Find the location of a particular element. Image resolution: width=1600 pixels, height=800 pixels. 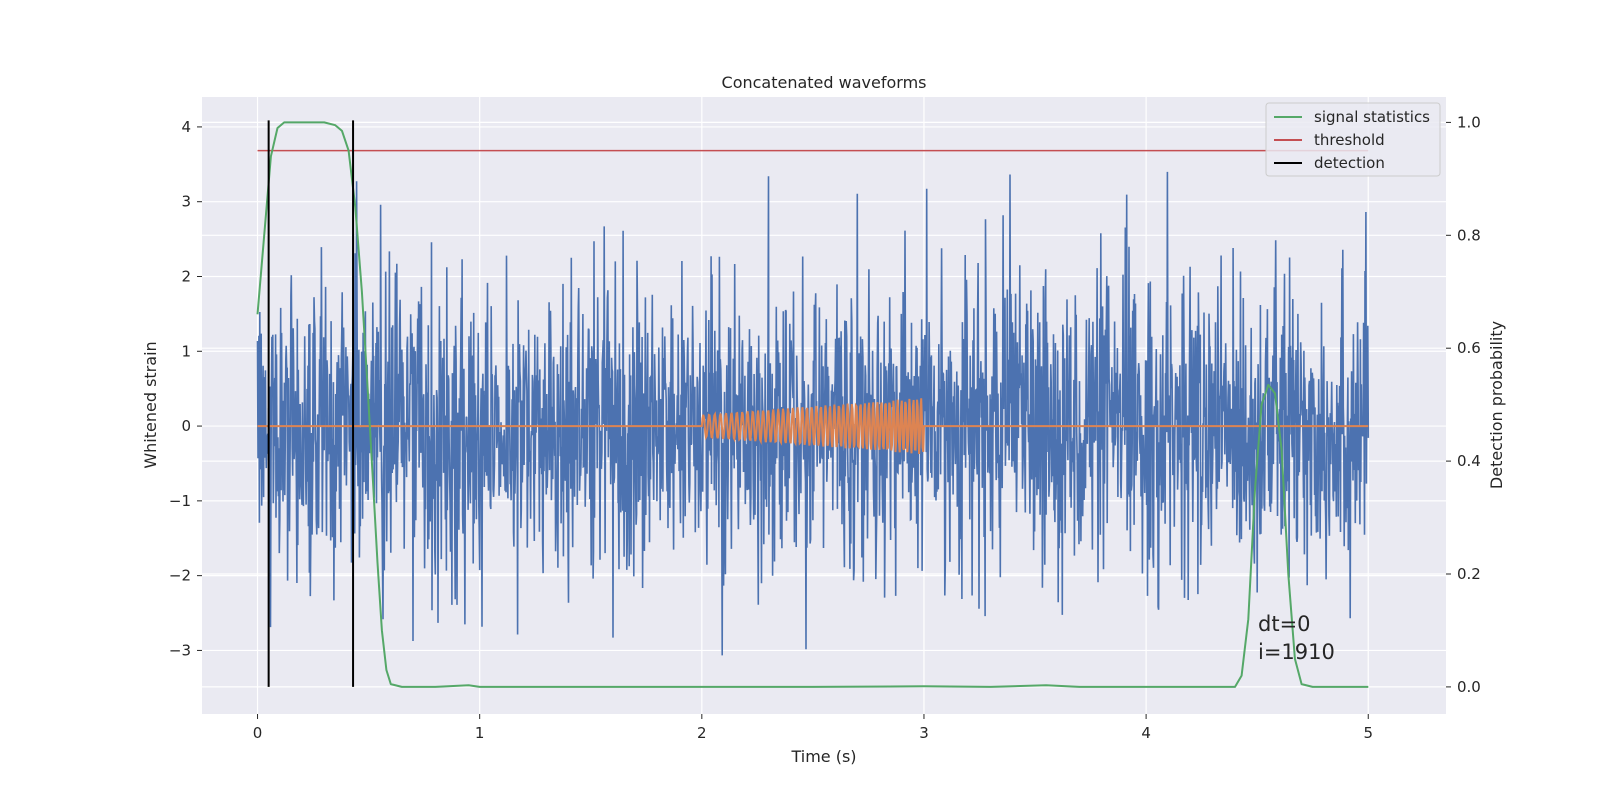

template-series is located at coordinates (813, 426).